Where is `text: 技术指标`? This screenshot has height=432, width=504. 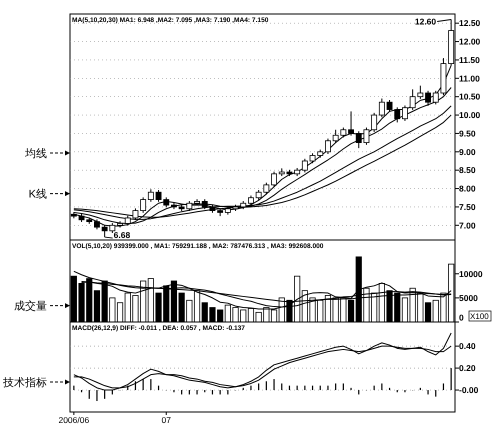
text: 技术指标 is located at coordinates (24, 383).